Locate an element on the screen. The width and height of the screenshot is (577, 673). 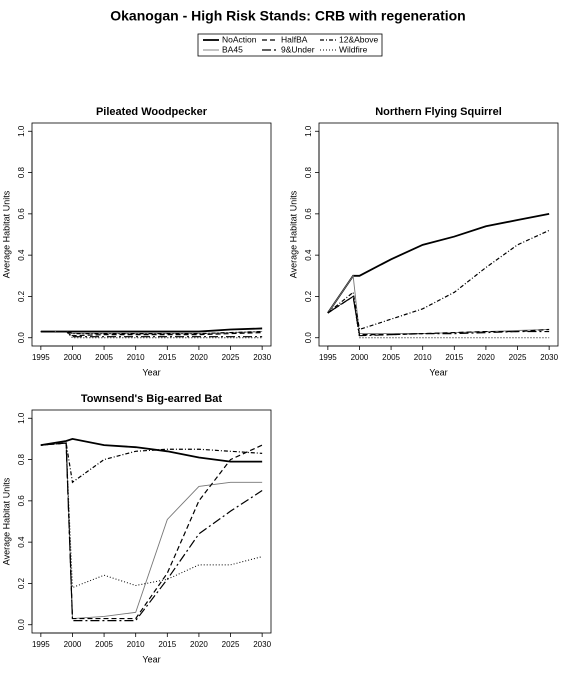
legend-label: BA45 is located at coordinates (232, 49).